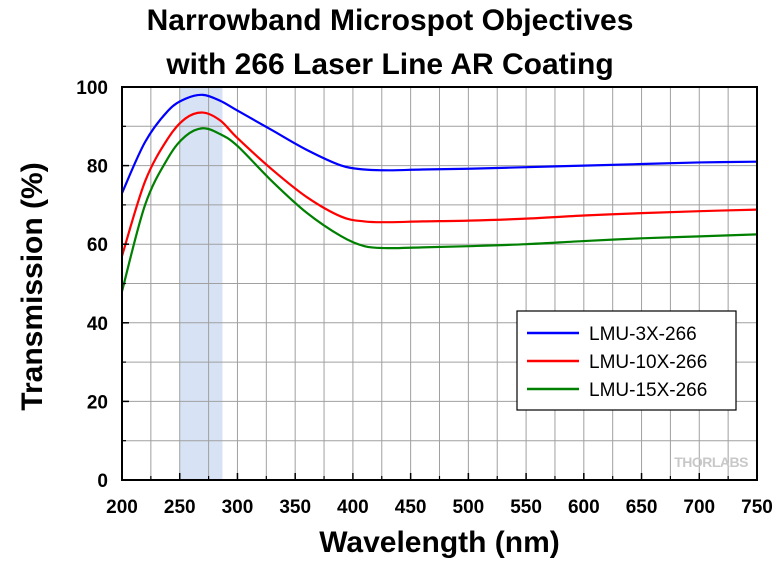  I want to click on legend-label: LMU-10X-266, so click(648, 362).